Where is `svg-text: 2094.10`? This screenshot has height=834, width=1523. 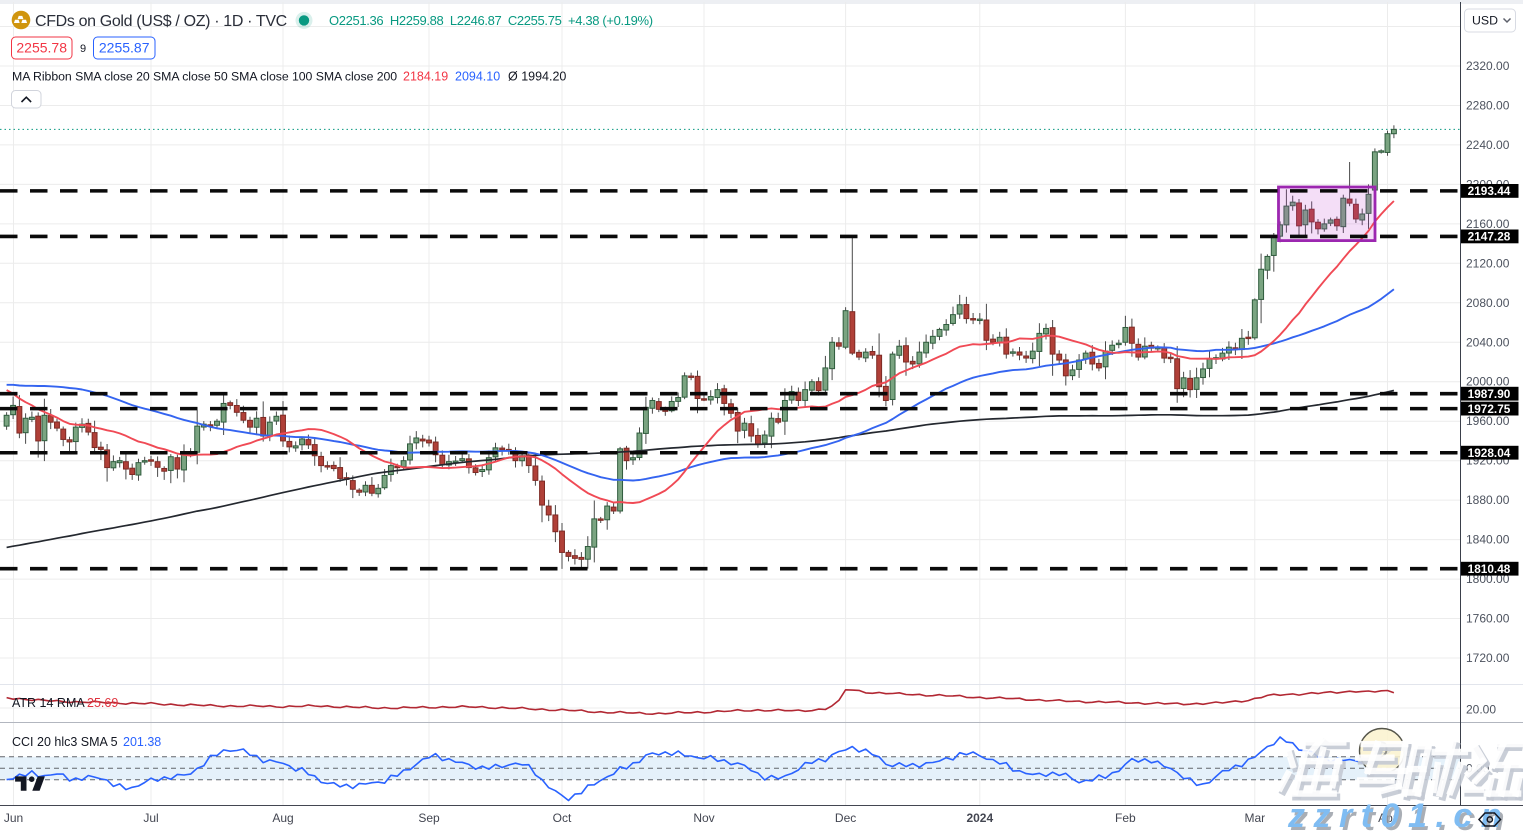
svg-text: 2094.10 is located at coordinates (477, 77).